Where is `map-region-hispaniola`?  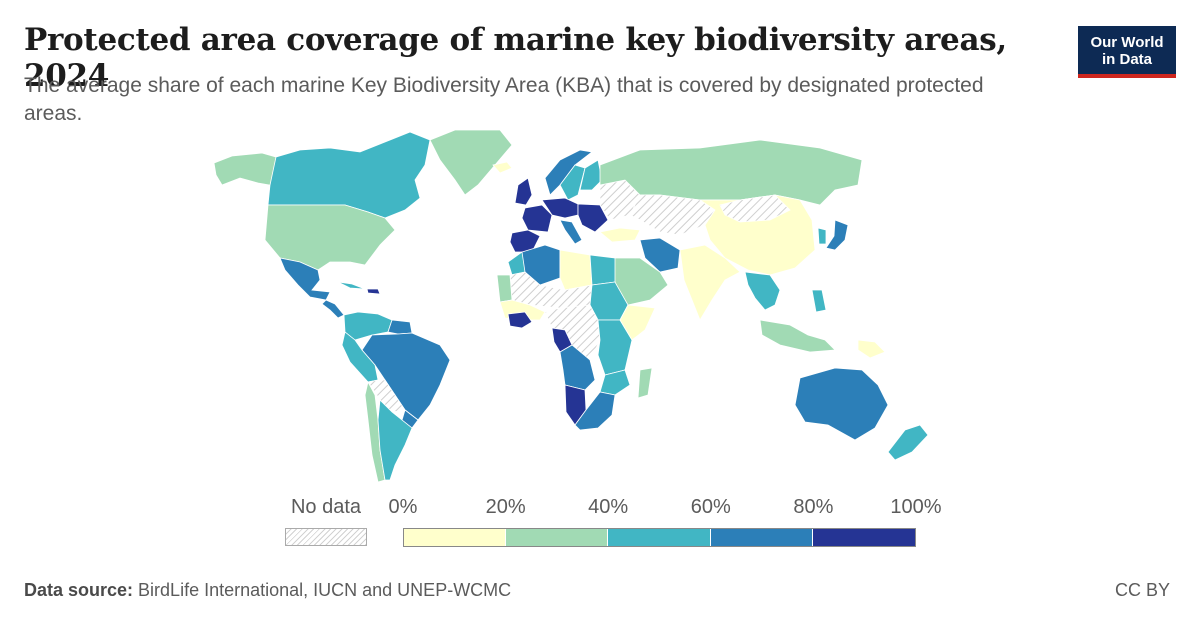 map-region-hispaniola is located at coordinates (373, 291).